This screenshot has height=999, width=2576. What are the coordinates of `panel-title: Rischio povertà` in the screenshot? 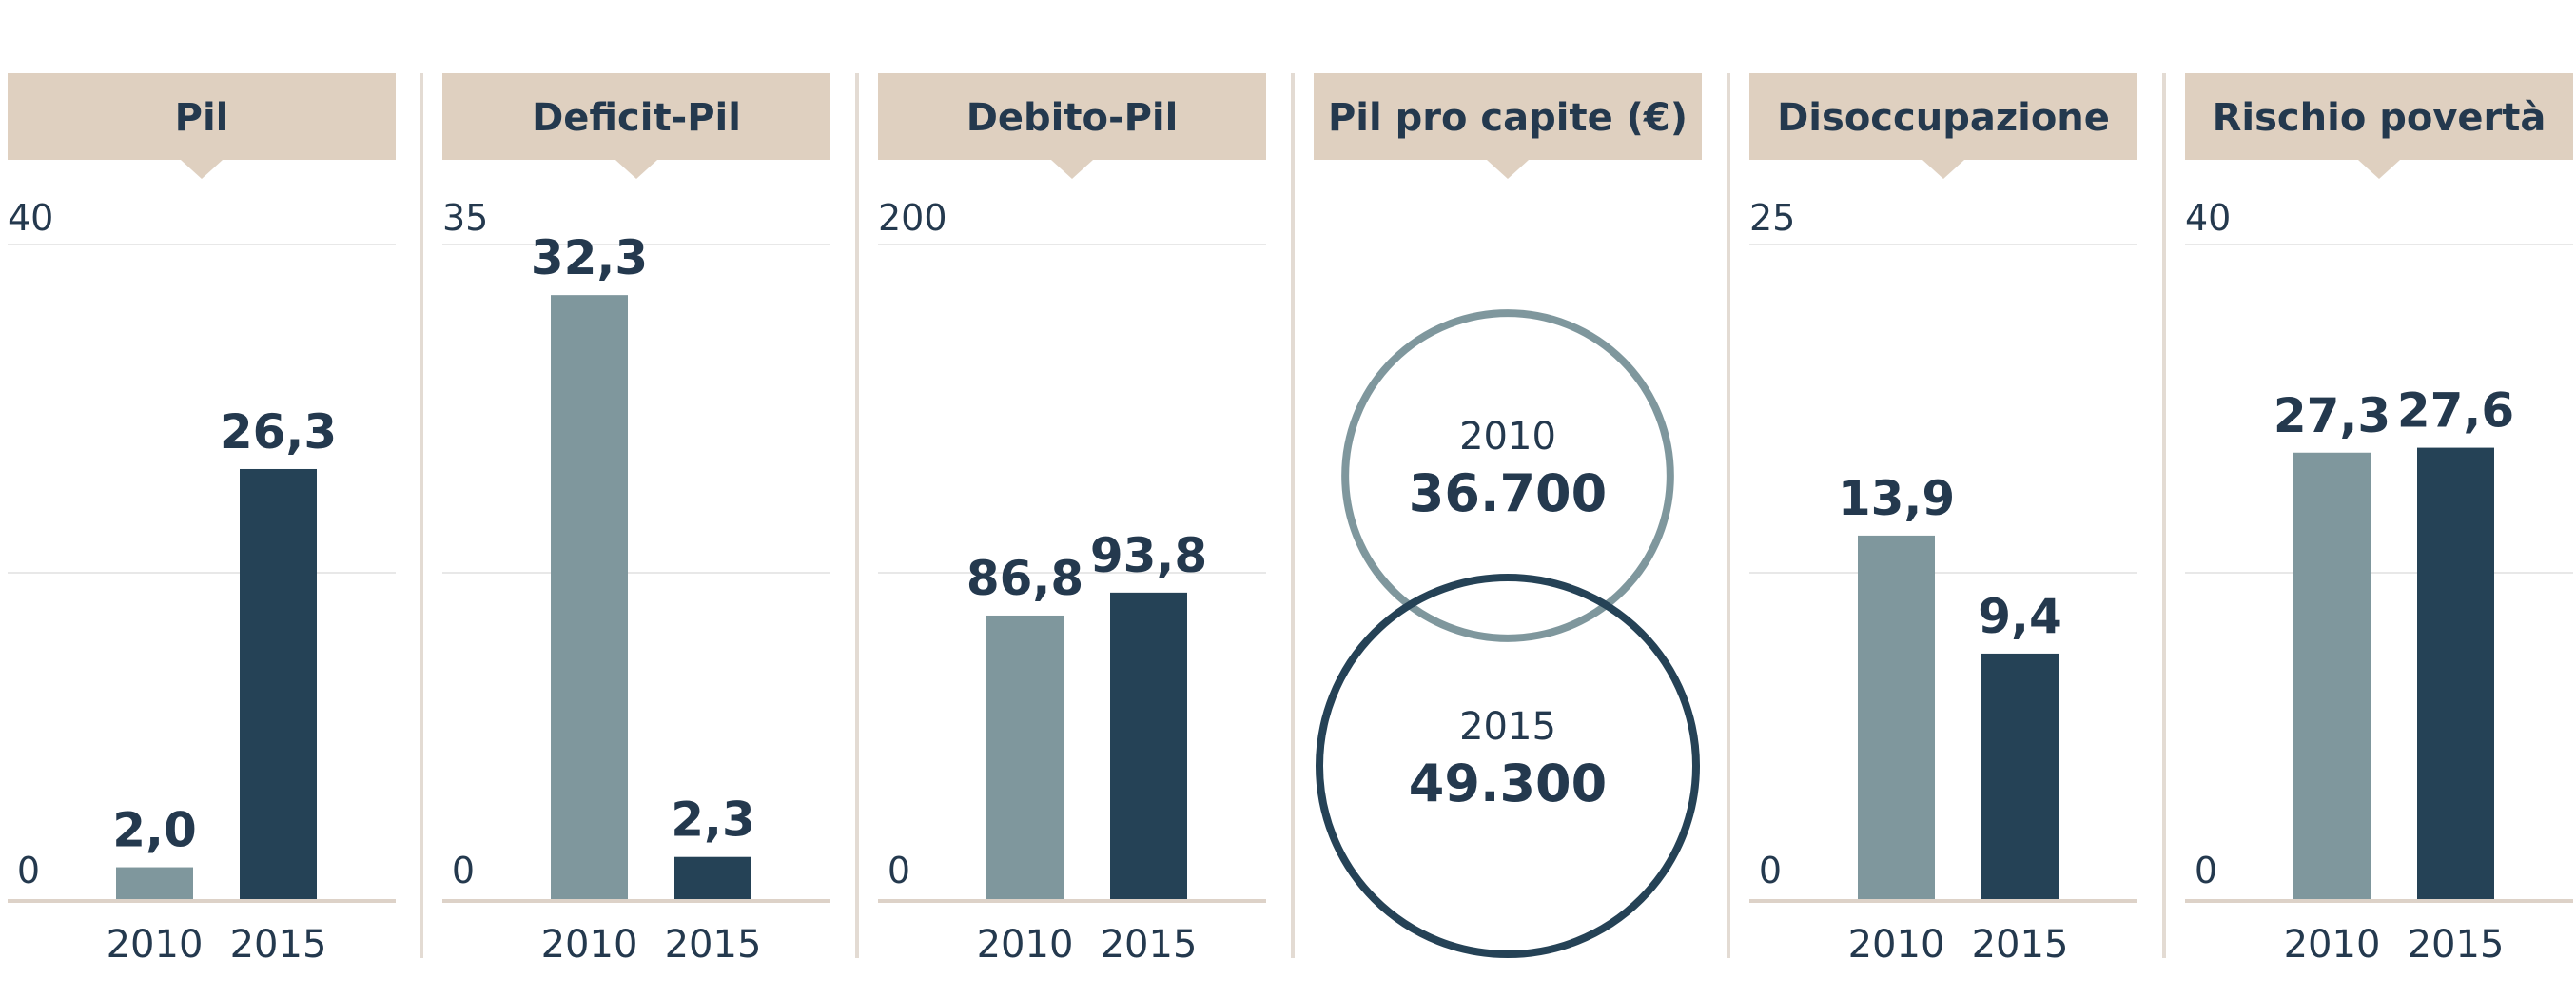 It's located at (2380, 118).